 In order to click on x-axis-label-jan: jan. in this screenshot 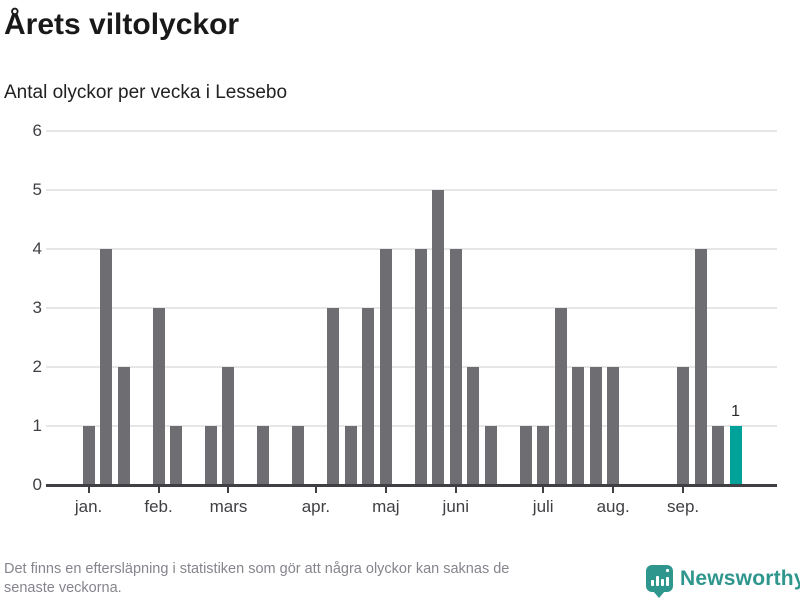, I will do `click(88, 506)`.